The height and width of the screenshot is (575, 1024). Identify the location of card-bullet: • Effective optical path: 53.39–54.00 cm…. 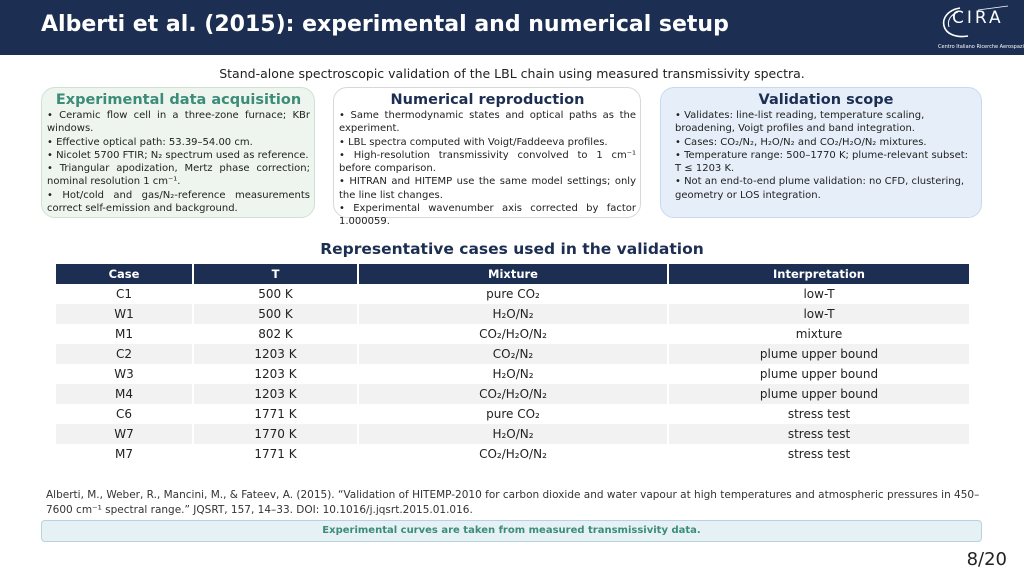
(150, 142).